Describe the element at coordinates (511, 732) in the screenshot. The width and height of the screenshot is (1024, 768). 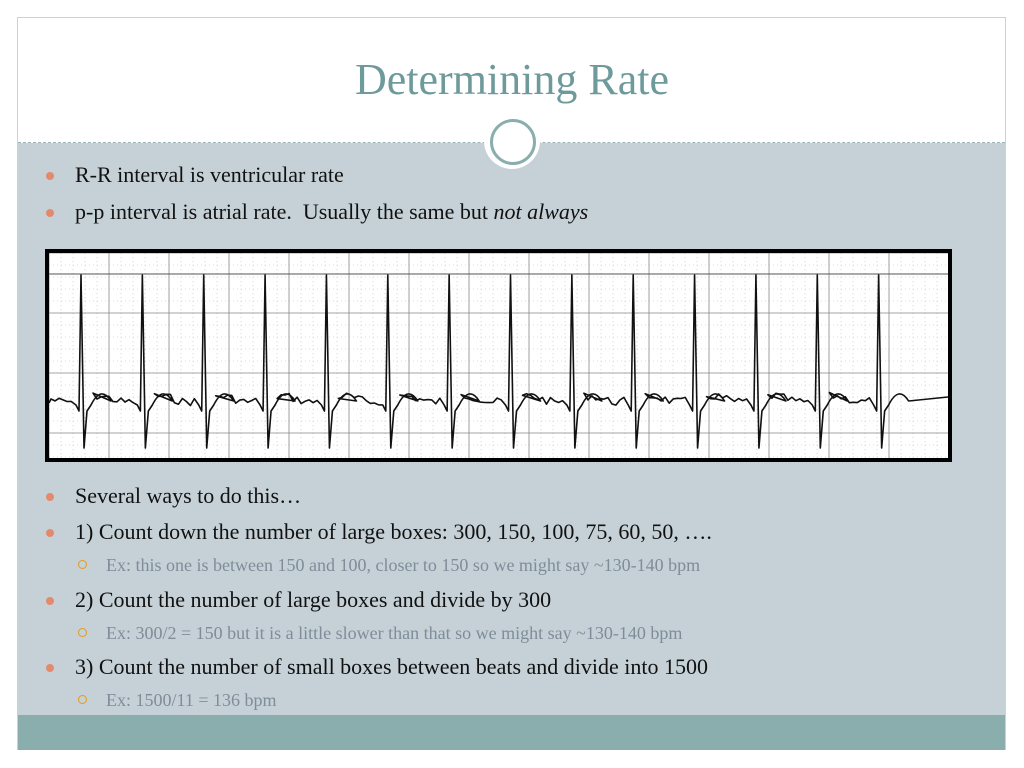
I see `slide-footer` at that location.